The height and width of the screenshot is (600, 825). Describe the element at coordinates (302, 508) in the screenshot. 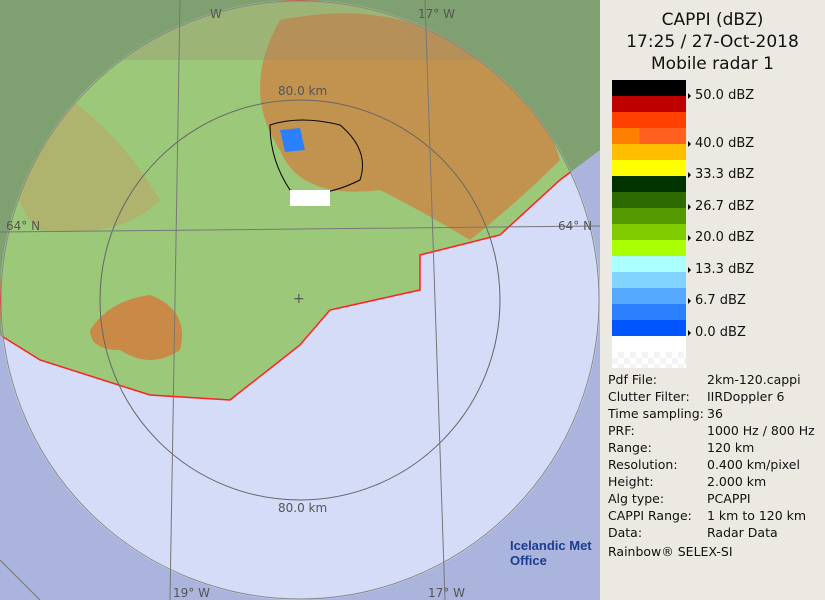

I see `range-label-bottom: 80.0 km` at that location.